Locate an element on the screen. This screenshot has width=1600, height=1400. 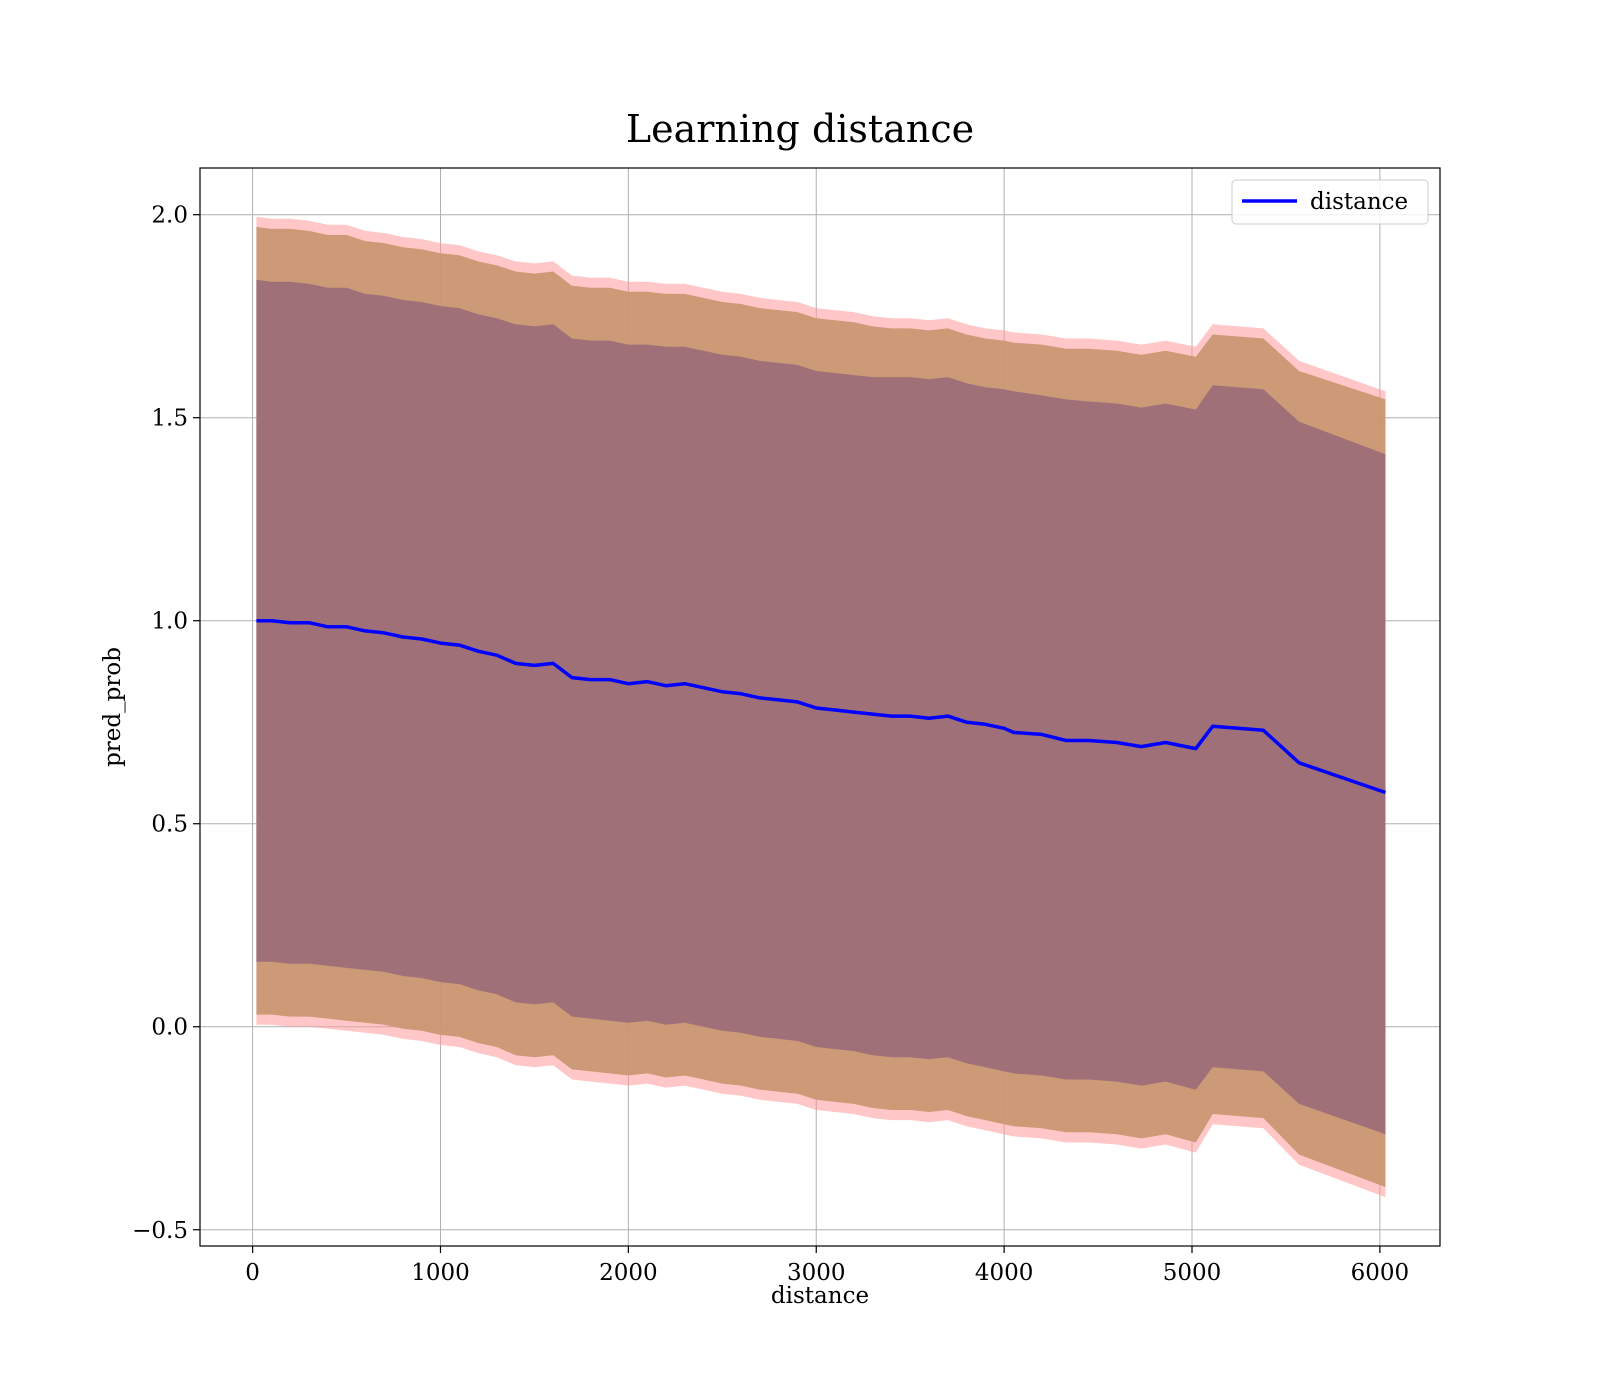
chart-title: Learning distance is located at coordinates (800, 129).